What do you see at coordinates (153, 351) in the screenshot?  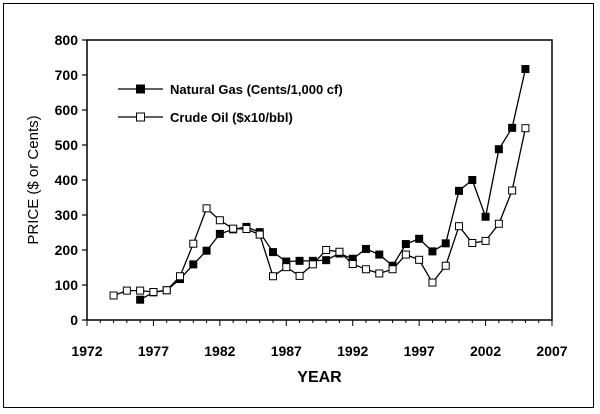 I see `x-tick-label: 1977` at bounding box center [153, 351].